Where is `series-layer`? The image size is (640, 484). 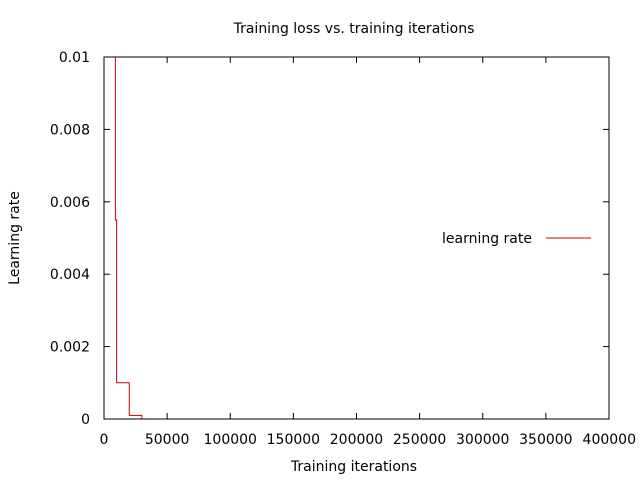 series-layer is located at coordinates (128, 238).